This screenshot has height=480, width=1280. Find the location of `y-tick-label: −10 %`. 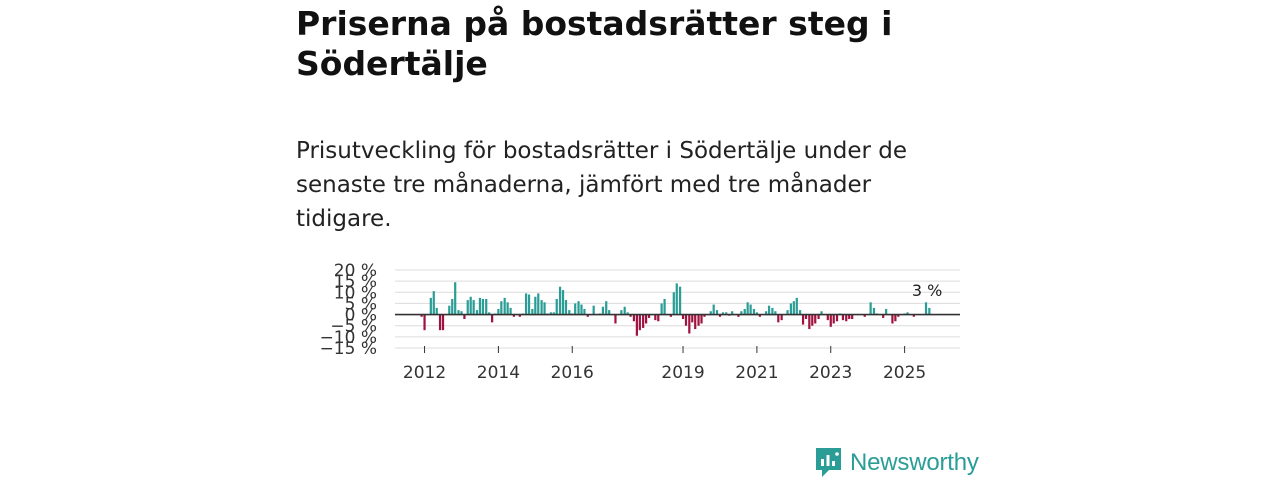

y-tick-label: −10 % is located at coordinates (348, 338).